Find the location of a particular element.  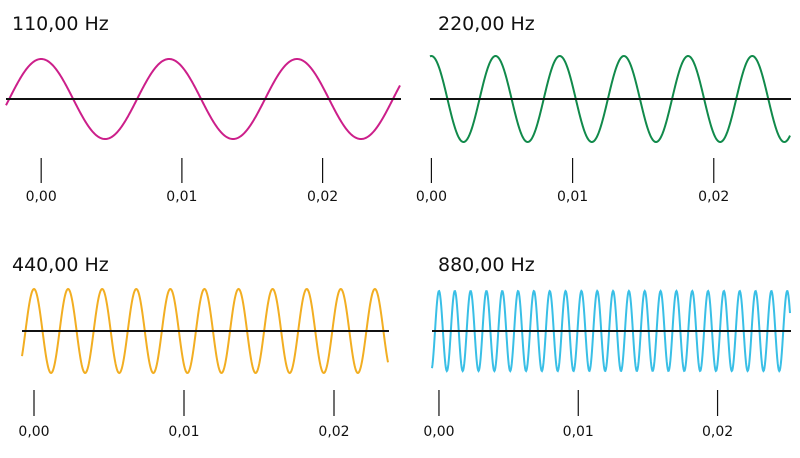

x-tick-label-4-1: 0,01 is located at coordinates (578, 432).